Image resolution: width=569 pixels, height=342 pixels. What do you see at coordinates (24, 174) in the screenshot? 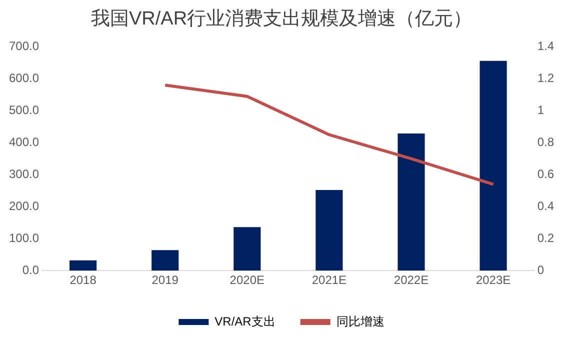
I see `y-tick-label: 300.0` at bounding box center [24, 174].